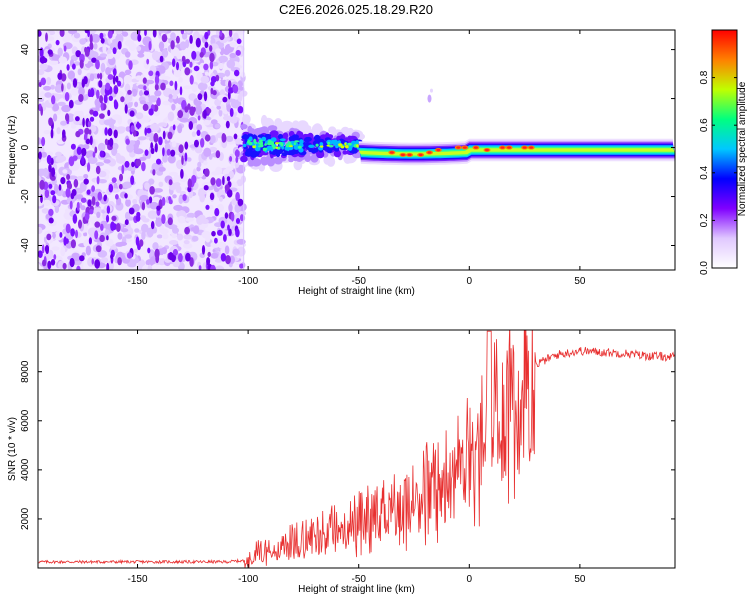 The height and width of the screenshot is (600, 750). Describe the element at coordinates (356, 291) in the screenshot. I see `x-axis-label: Height of straight line (km)` at that location.